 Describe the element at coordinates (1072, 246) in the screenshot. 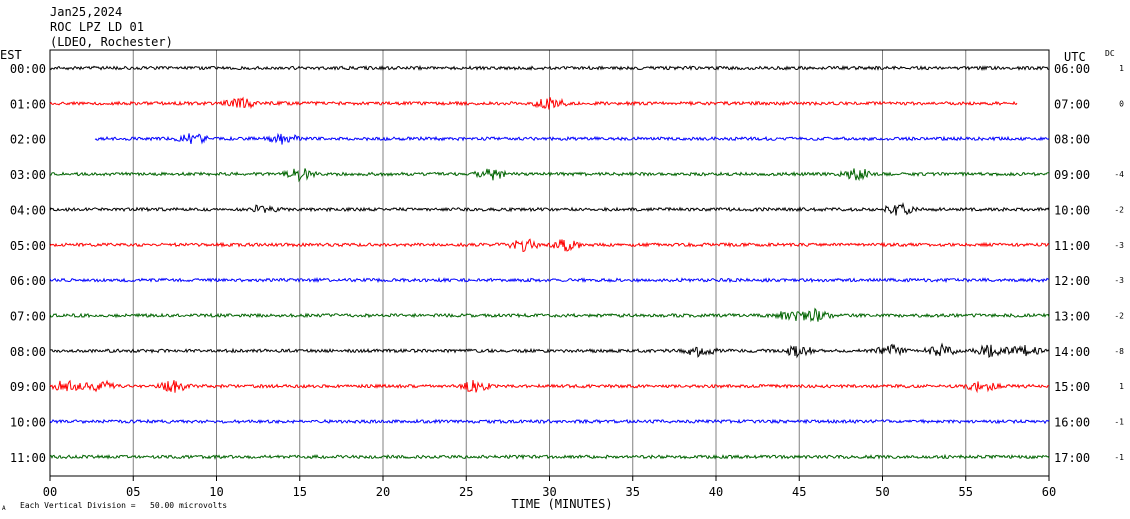

I see `utc-hour-label: 11:00` at that location.